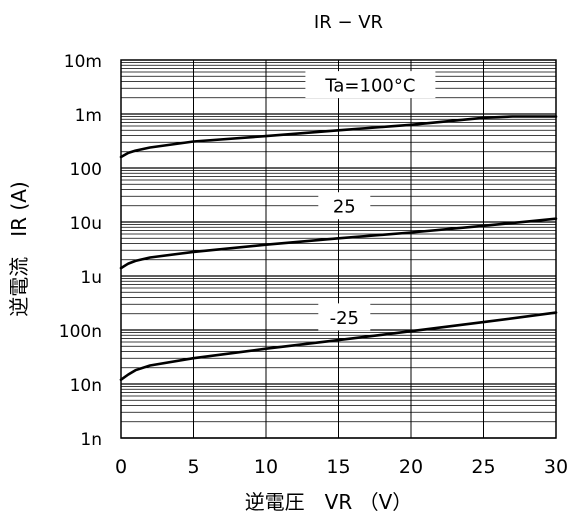 The width and height of the screenshot is (577, 523). What do you see at coordinates (86, 170) in the screenshot?
I see `y-tick-label: 100` at bounding box center [86, 170].